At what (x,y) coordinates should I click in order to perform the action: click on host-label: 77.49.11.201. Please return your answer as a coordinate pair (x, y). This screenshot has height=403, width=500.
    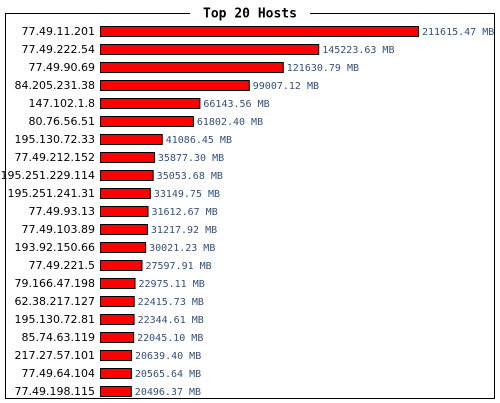
    Looking at the image, I should click on (58, 31).